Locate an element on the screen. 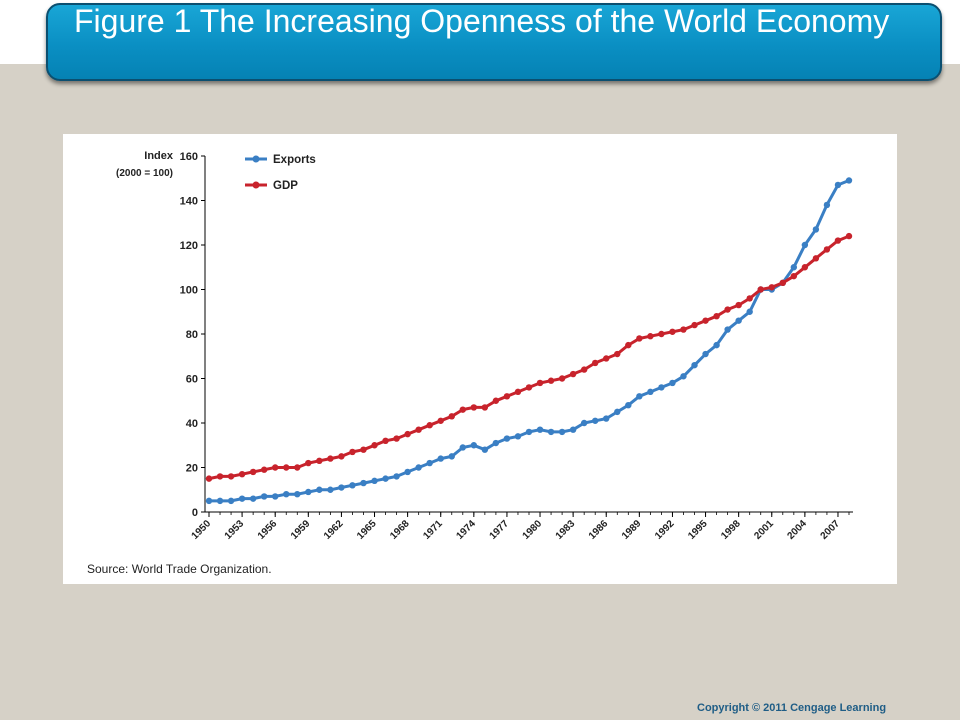  y-tick-label: 120 is located at coordinates (189, 246).